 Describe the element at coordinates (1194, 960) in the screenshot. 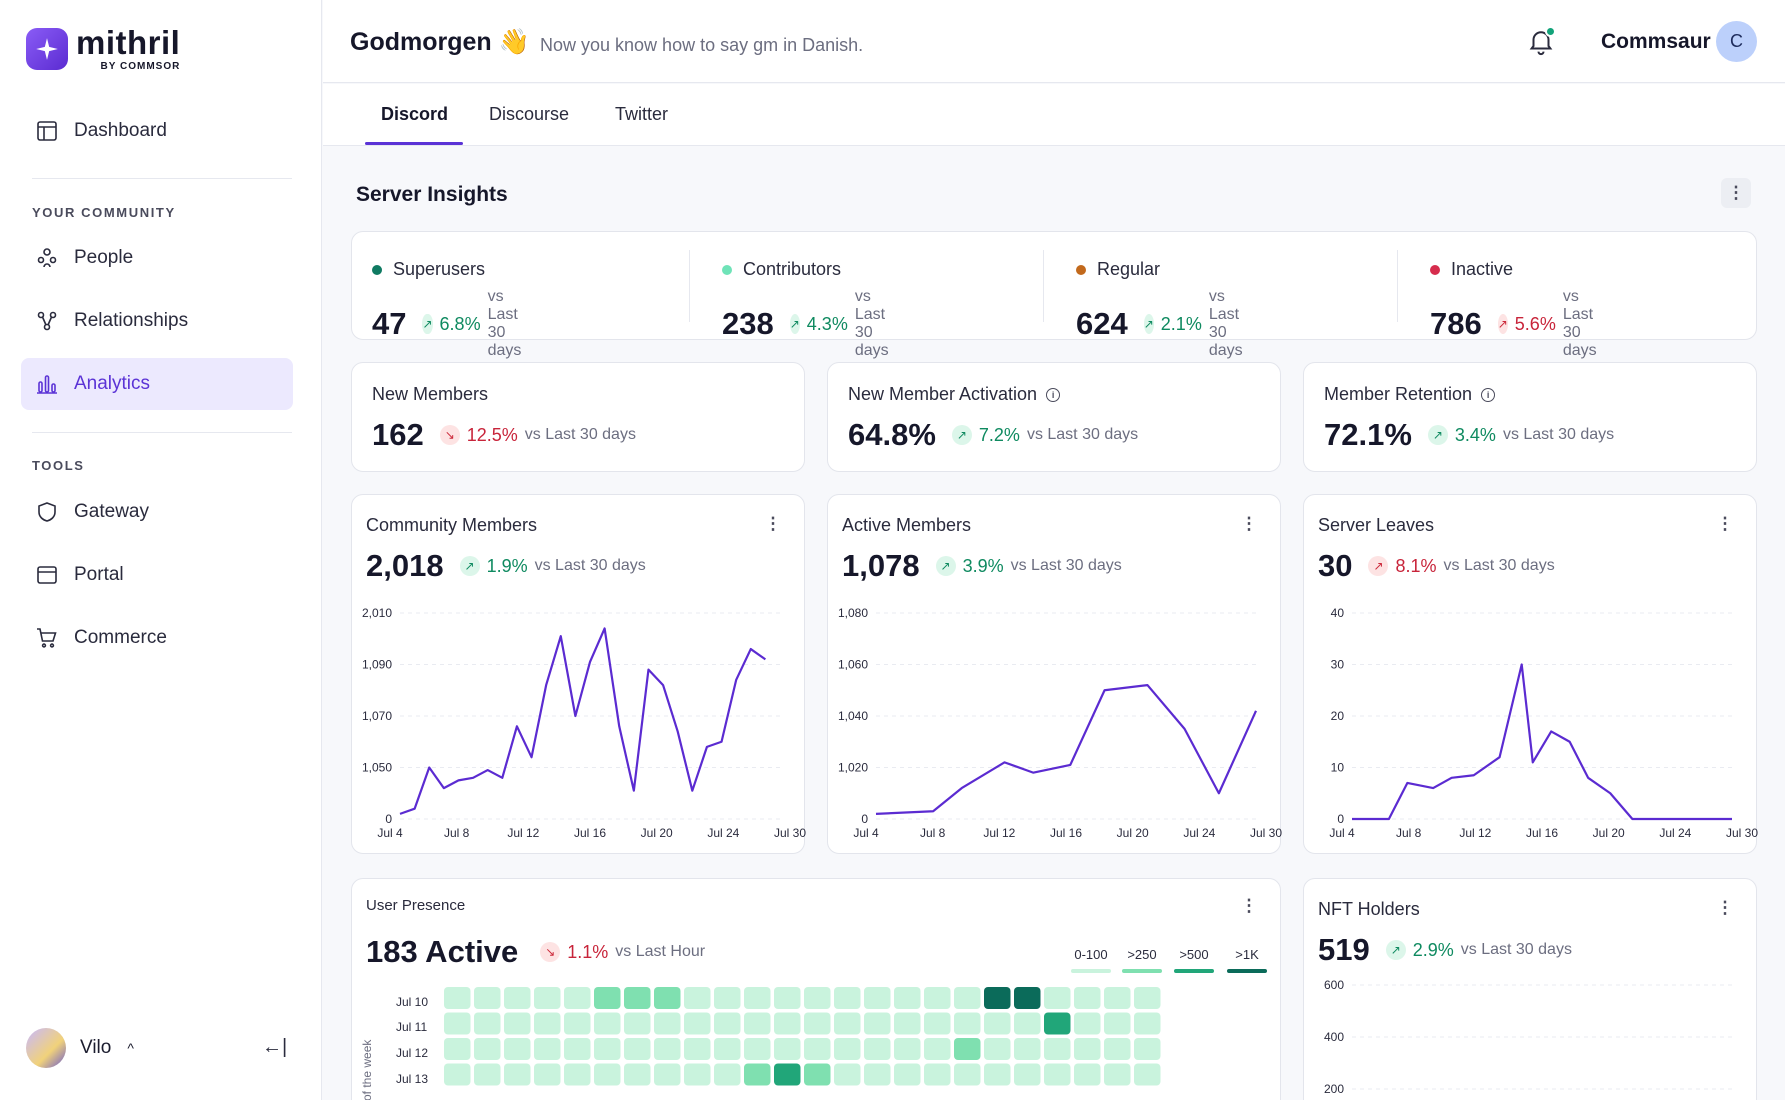

I see `legend-item: >500` at that location.